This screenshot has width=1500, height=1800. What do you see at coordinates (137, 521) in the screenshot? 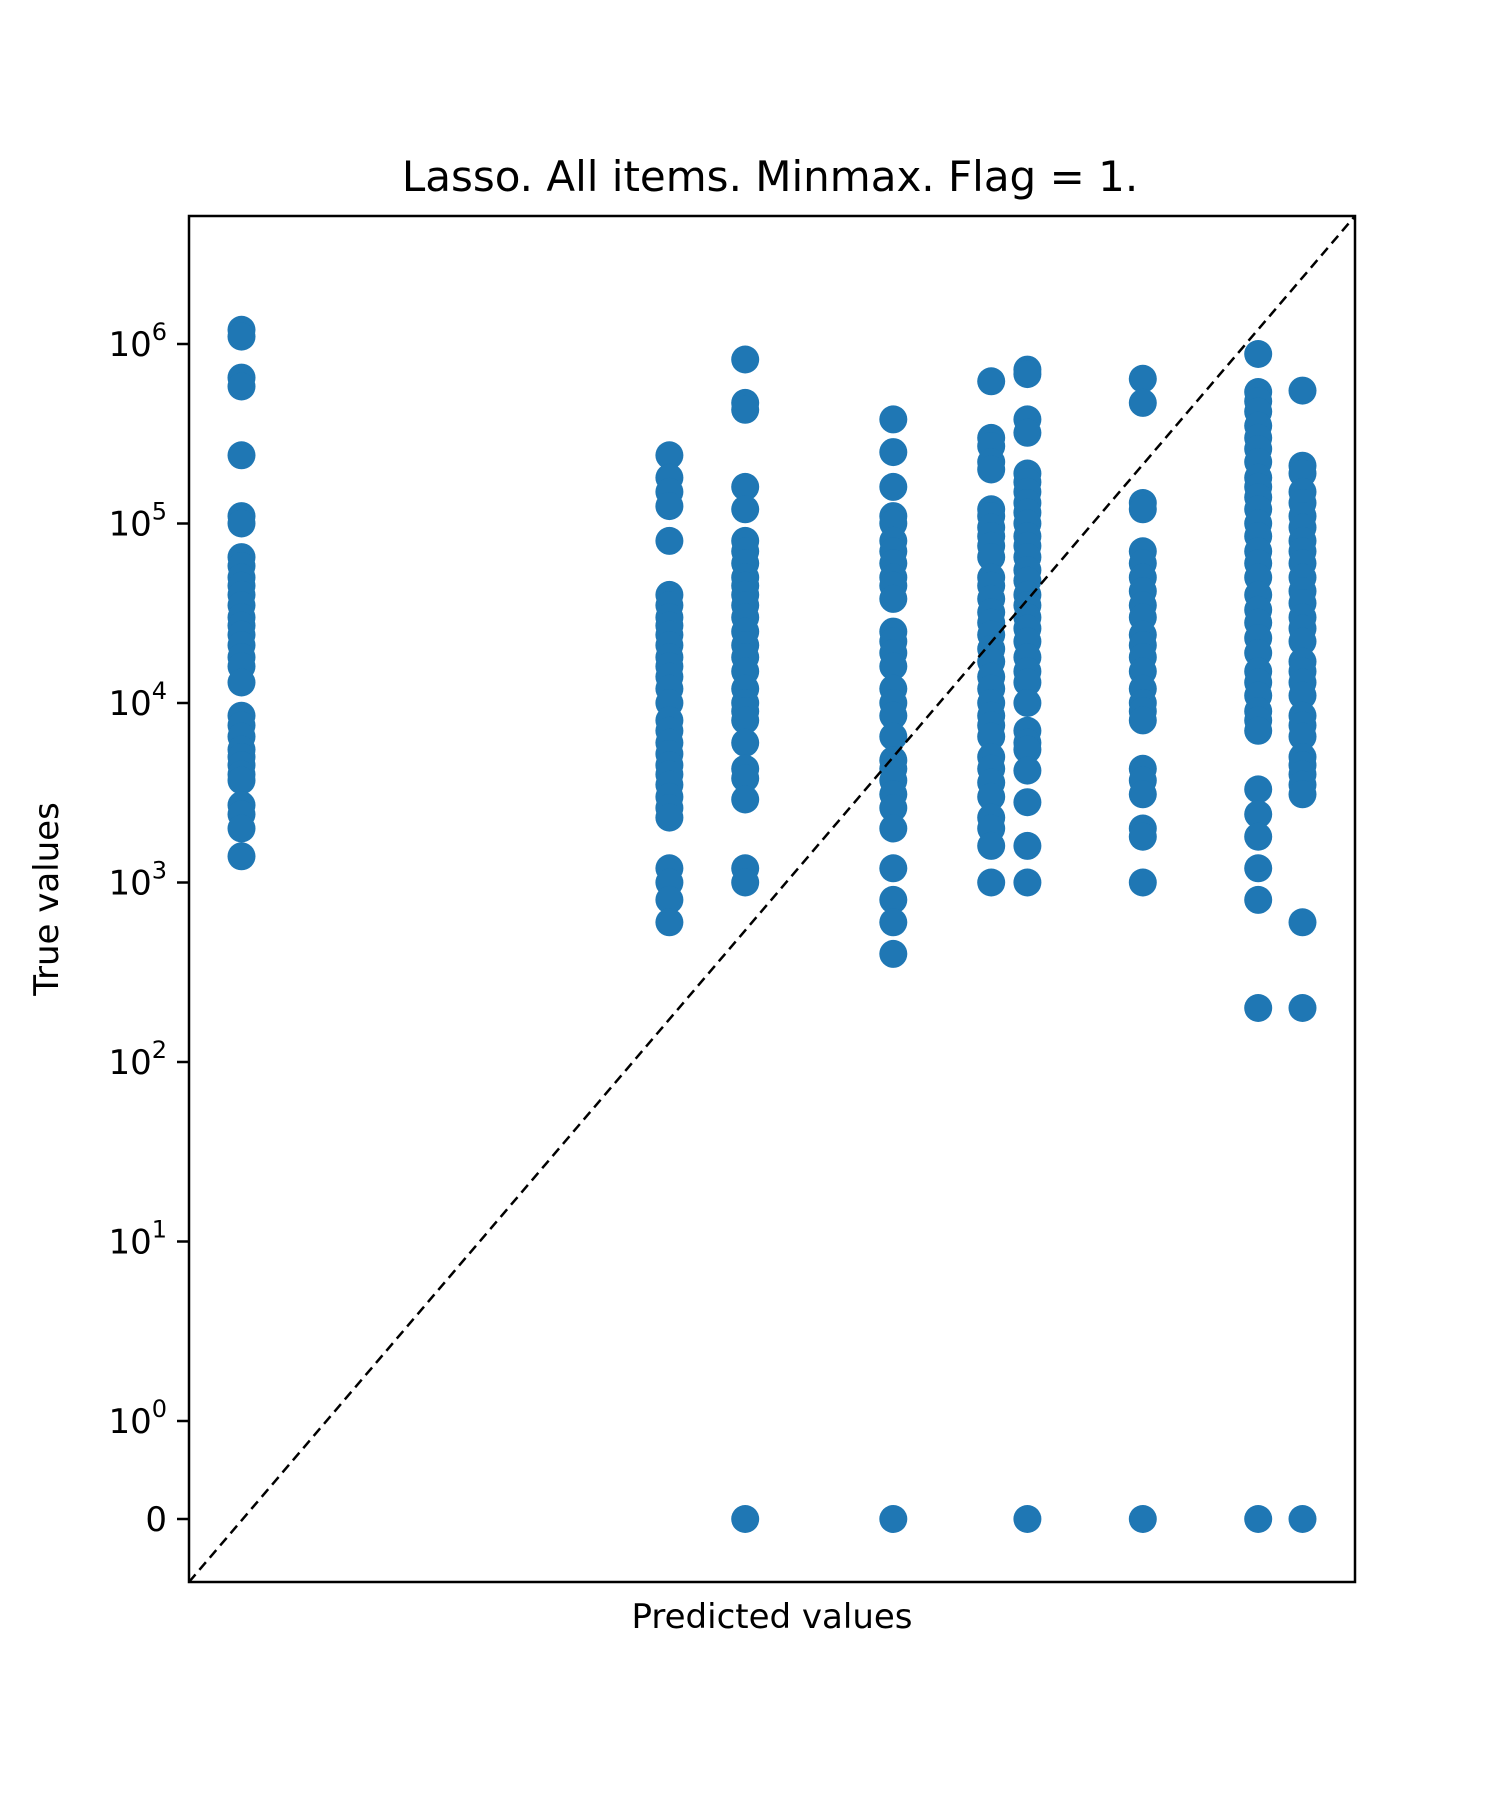
I see `y-tick-label: 10⁵` at bounding box center [137, 521].